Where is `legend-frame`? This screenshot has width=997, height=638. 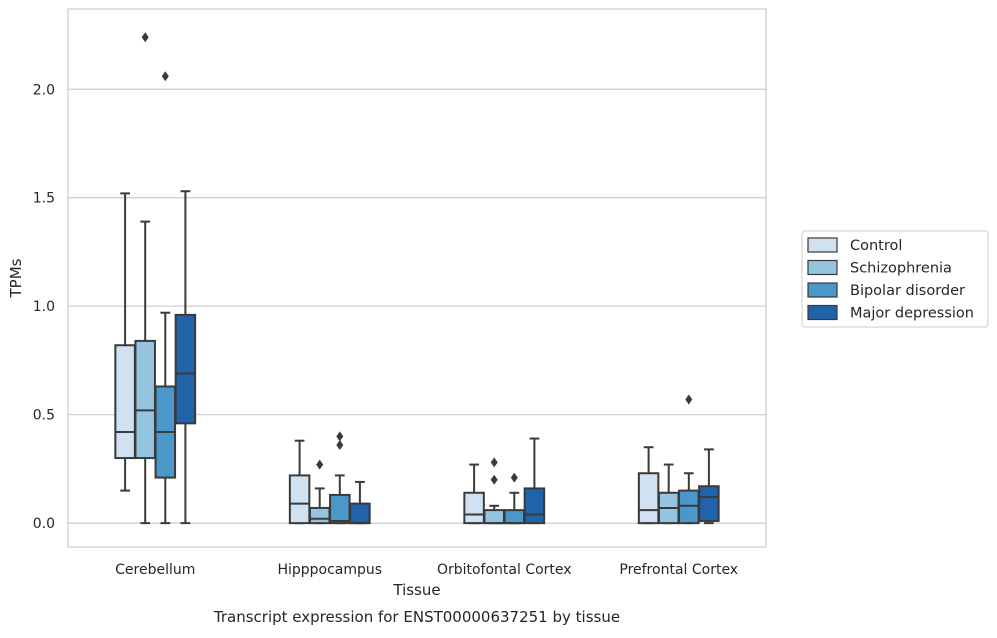 legend-frame is located at coordinates (895, 279).